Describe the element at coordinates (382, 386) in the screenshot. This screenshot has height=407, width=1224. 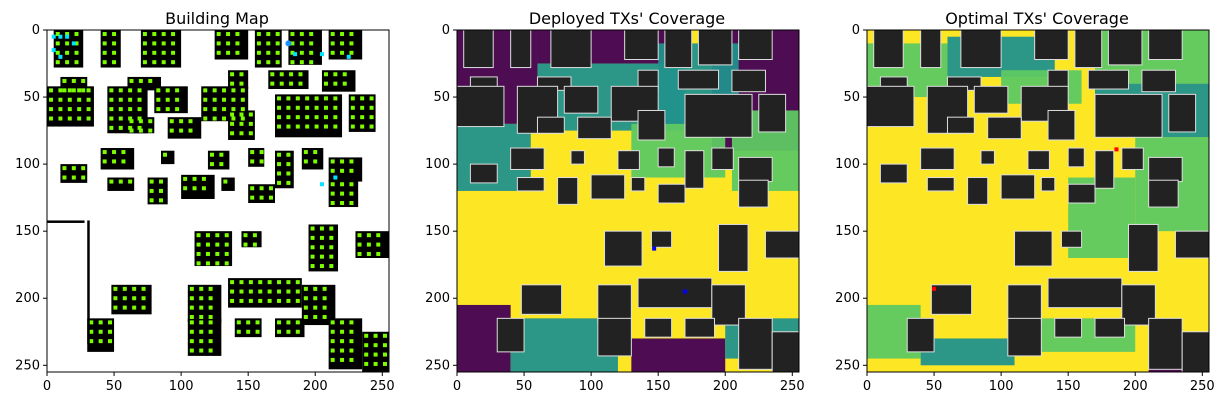
I see `x-tick-label: 250` at that location.